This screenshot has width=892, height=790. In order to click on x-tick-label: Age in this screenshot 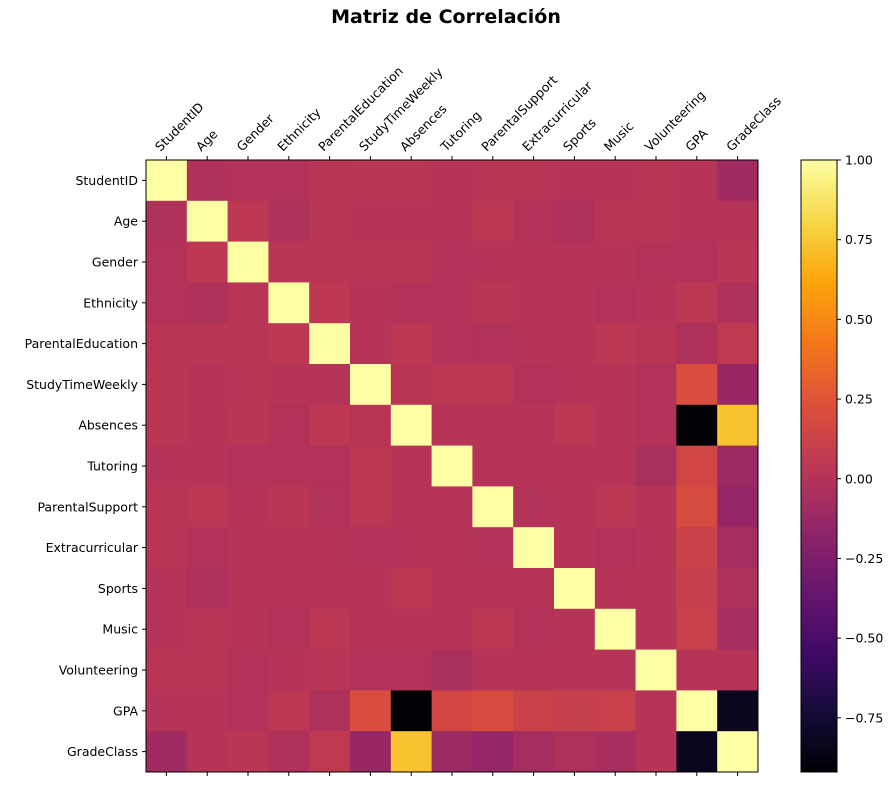, I will do `click(207, 140)`.